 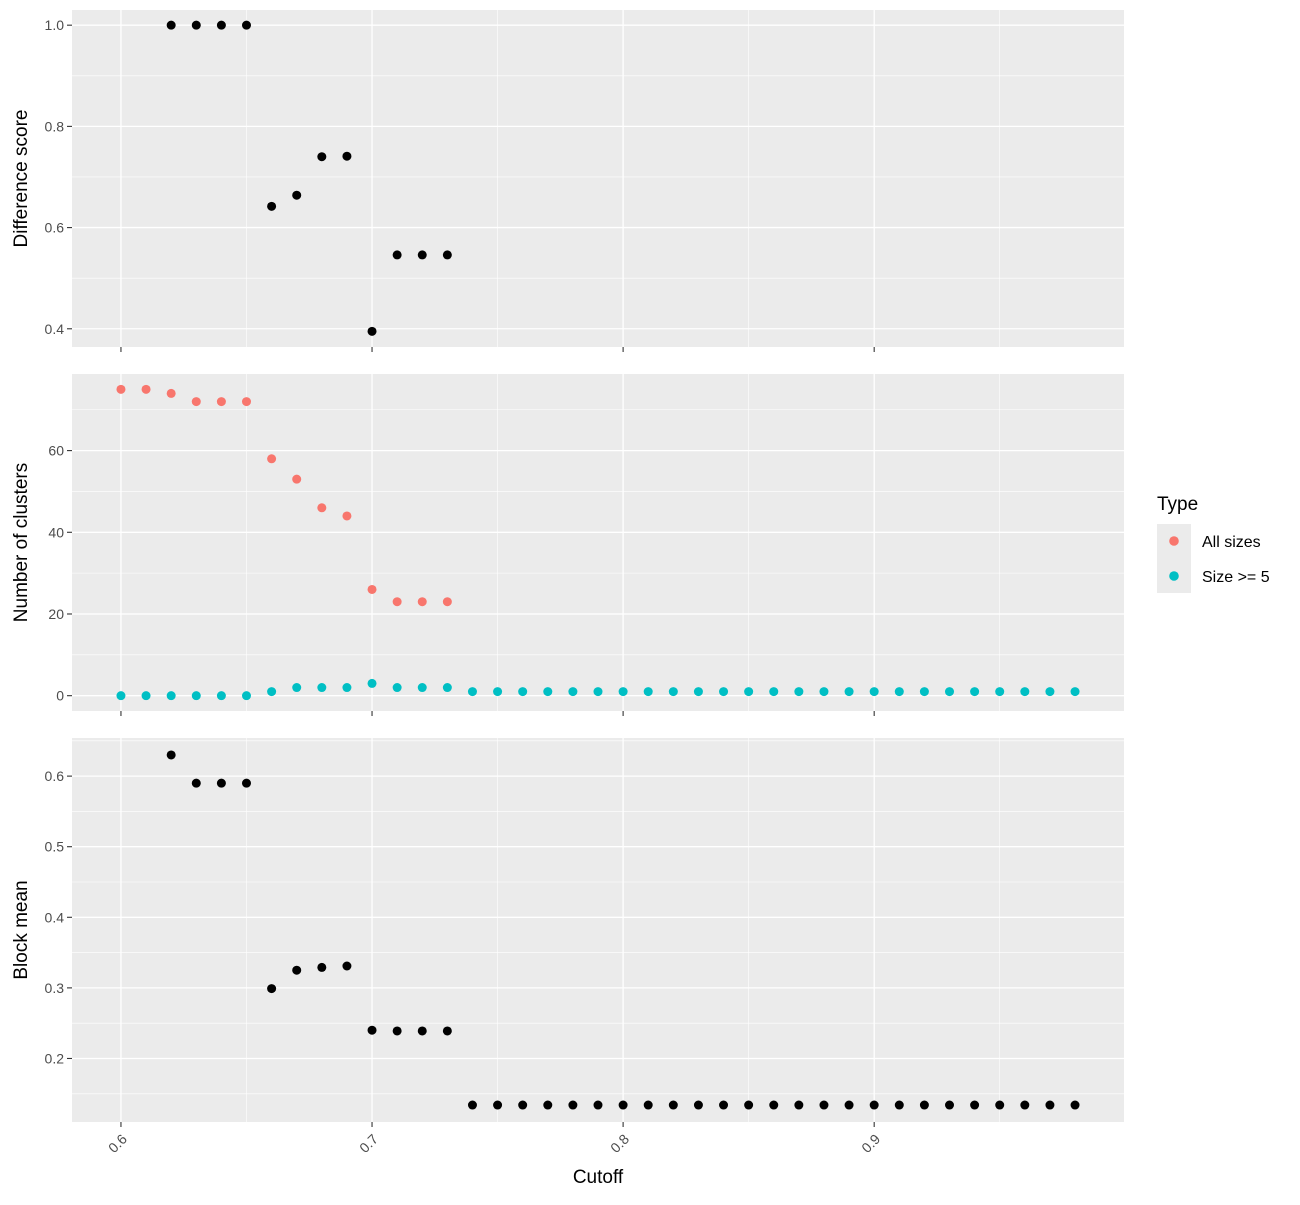 I want to click on legend-label-all-sizes: All sizes, so click(x=1231, y=542).